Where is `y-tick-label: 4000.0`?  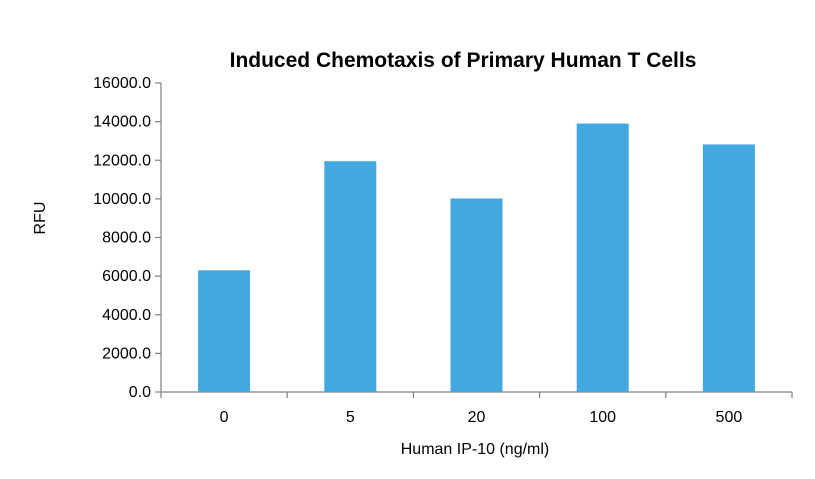 y-tick-label: 4000.0 is located at coordinates (126, 315).